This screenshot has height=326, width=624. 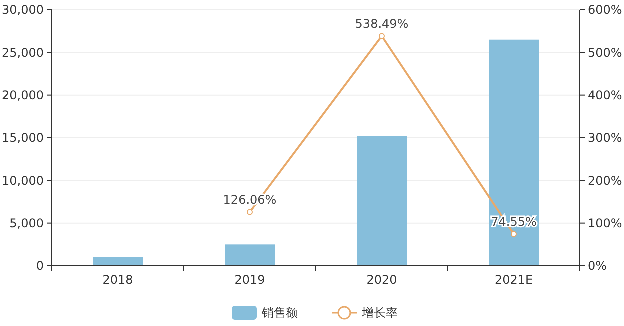 What do you see at coordinates (23, 95) in the screenshot?
I see `y-tick-label: 20,000` at bounding box center [23, 95].